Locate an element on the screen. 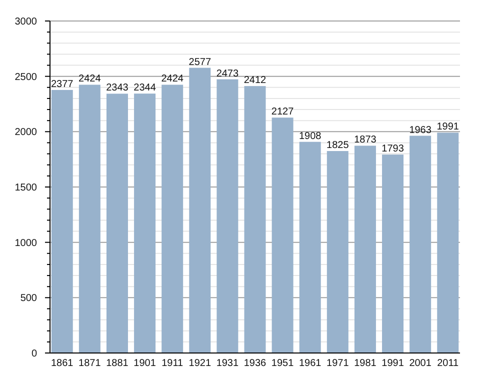 This screenshot has height=373, width=488. x-tick-label: 1991 is located at coordinates (393, 363).